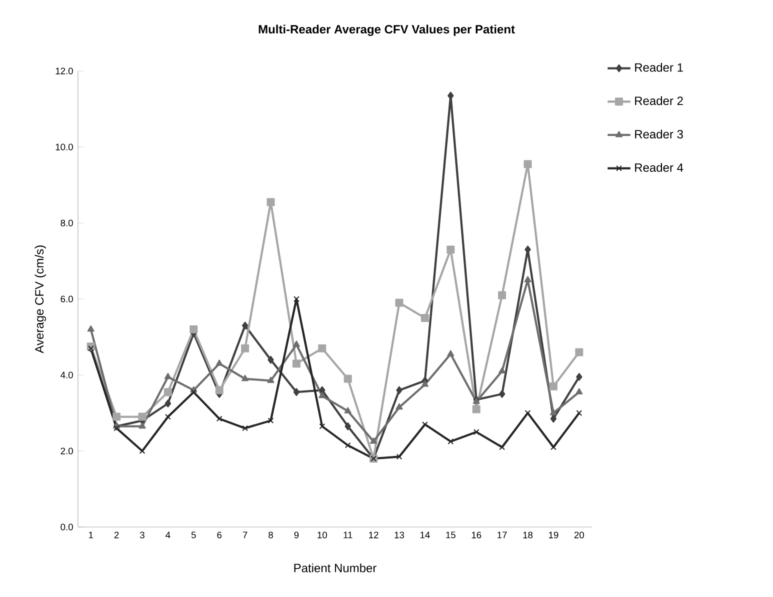  I want to click on x-tick-label: 13, so click(399, 535).